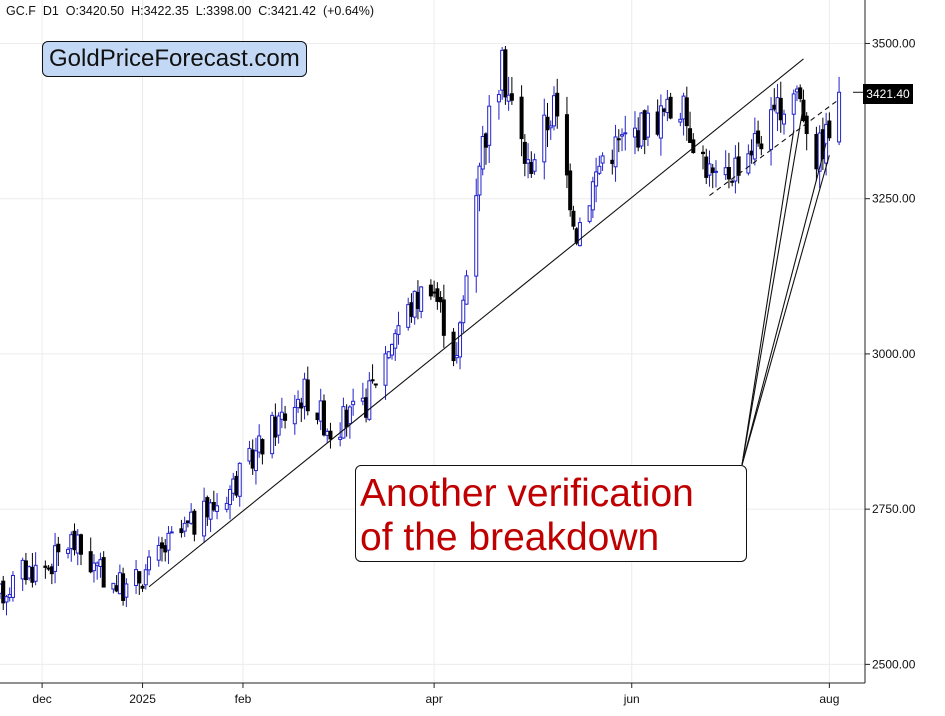 The image size is (945, 716). Describe the element at coordinates (894, 199) in the screenshot. I see `y-tick-label: 3250.00` at that location.